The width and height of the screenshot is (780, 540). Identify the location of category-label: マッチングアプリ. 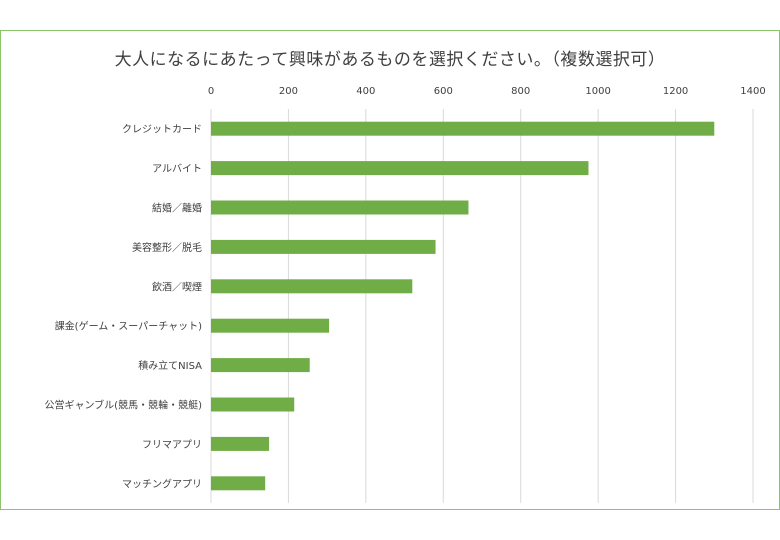
(162, 483).